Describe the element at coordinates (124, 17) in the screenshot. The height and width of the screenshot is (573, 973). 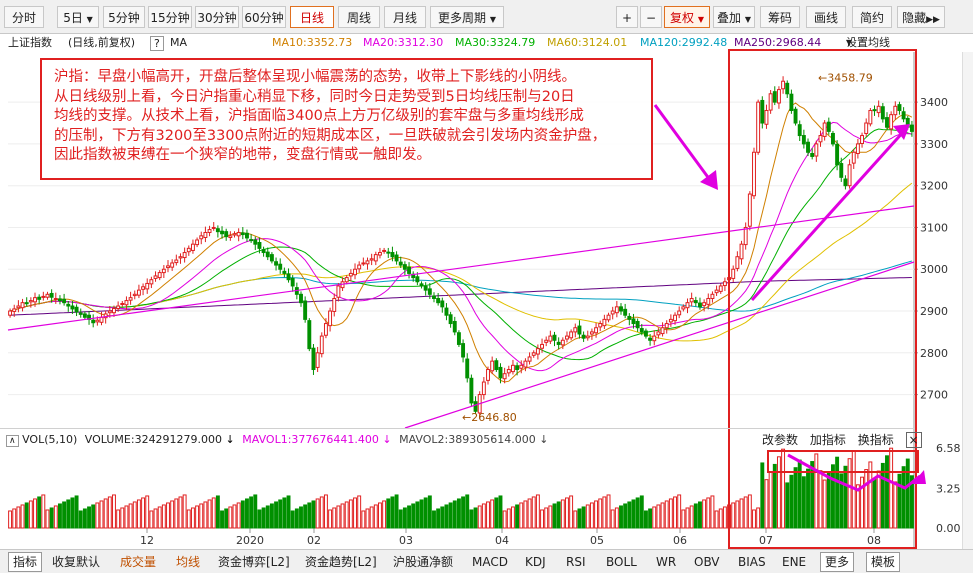
I see `tab-5min: 5分钟` at that location.